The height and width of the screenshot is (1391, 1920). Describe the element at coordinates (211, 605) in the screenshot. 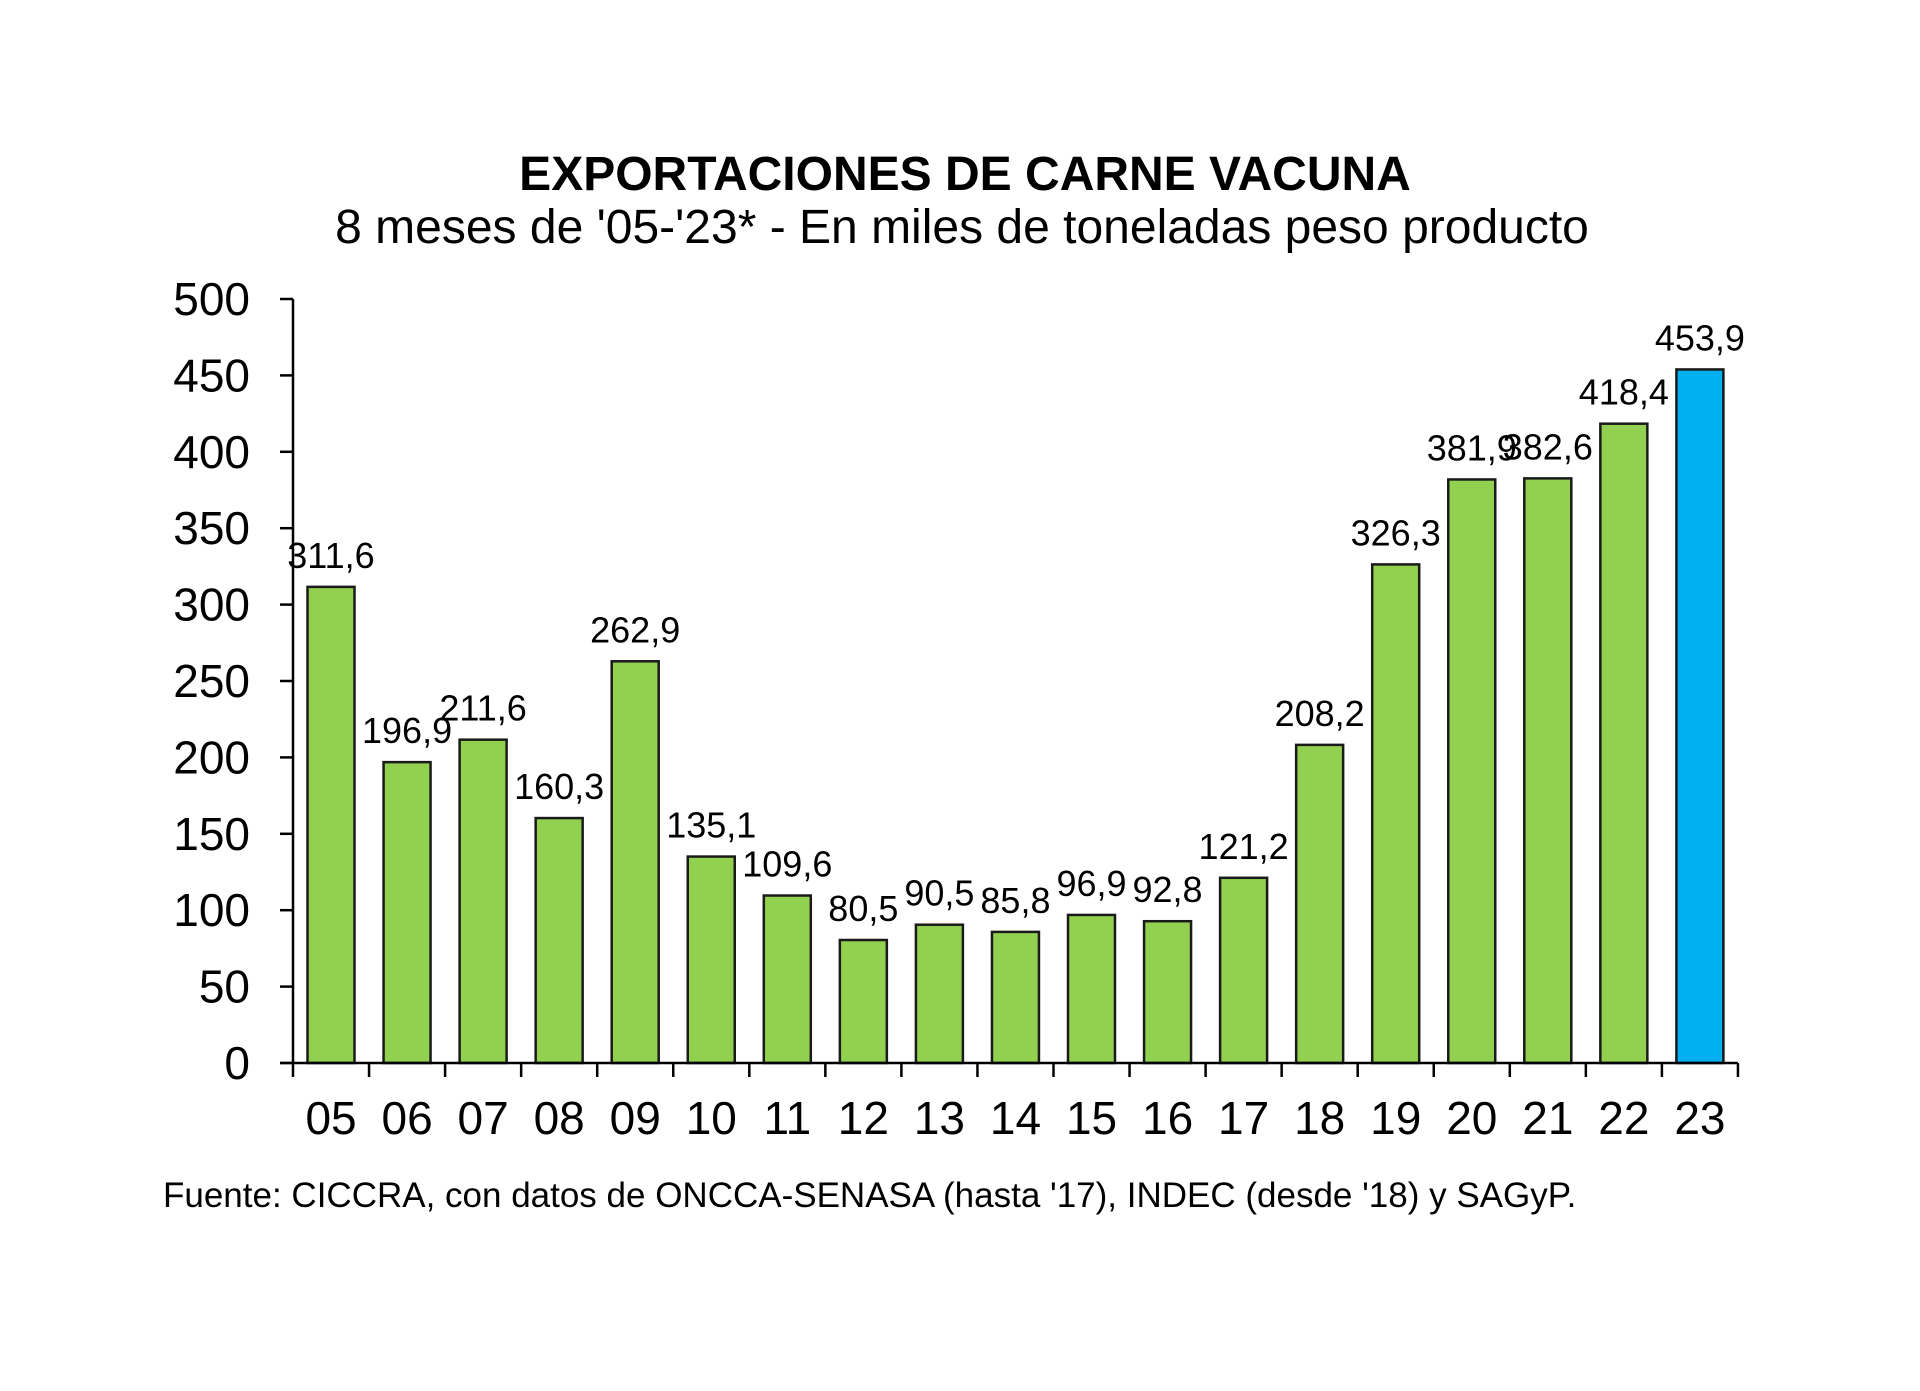

I see `y-tick-label: 300` at that location.